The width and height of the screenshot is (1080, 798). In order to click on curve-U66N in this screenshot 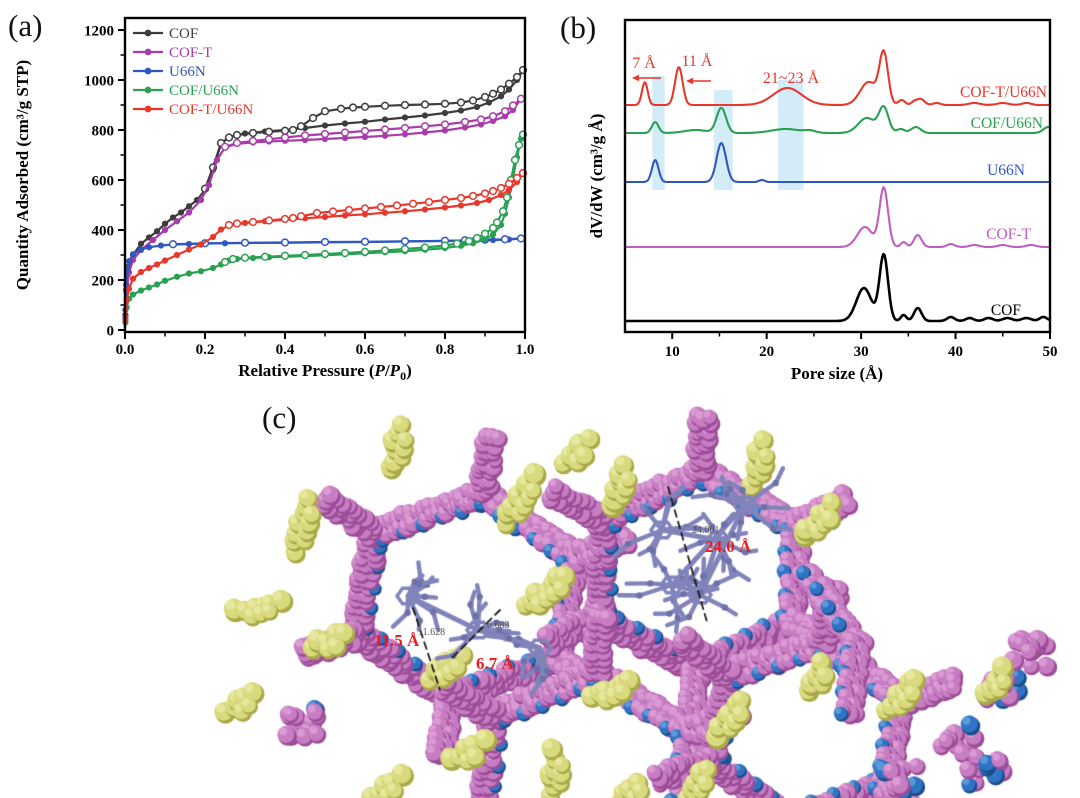, I will do `click(837, 162)`.